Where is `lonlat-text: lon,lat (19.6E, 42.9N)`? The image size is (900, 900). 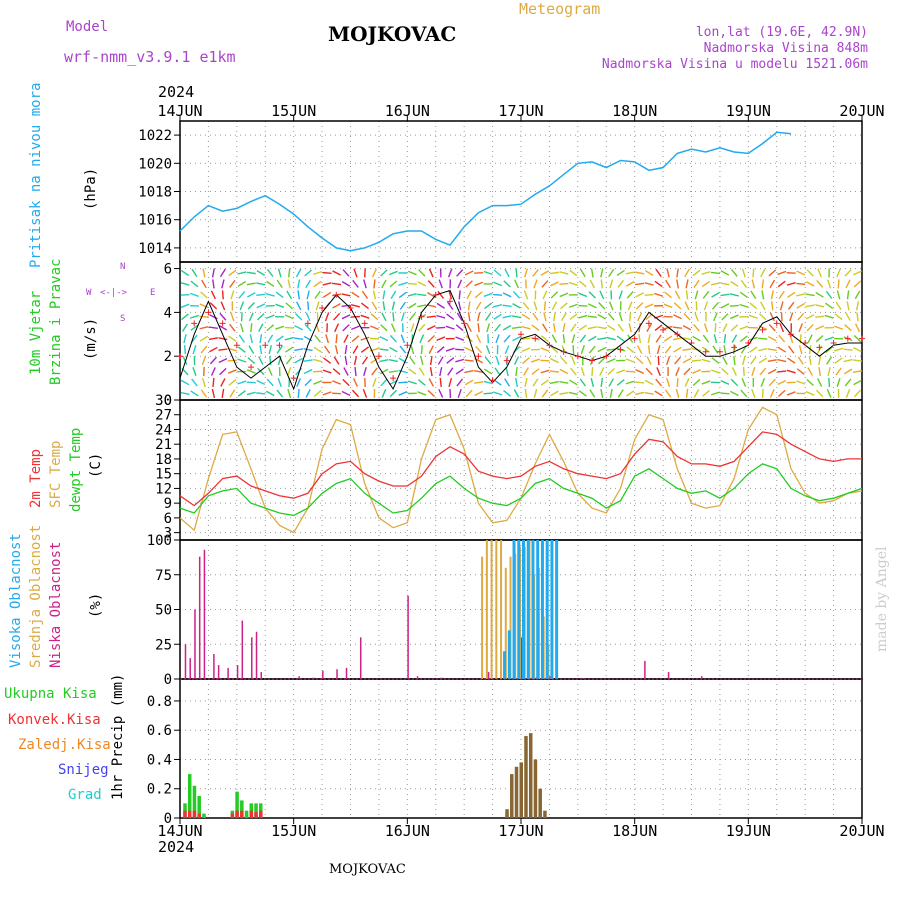
lonlat-text: lon,lat (19.6E, 42.9N) is located at coordinates (781, 32).